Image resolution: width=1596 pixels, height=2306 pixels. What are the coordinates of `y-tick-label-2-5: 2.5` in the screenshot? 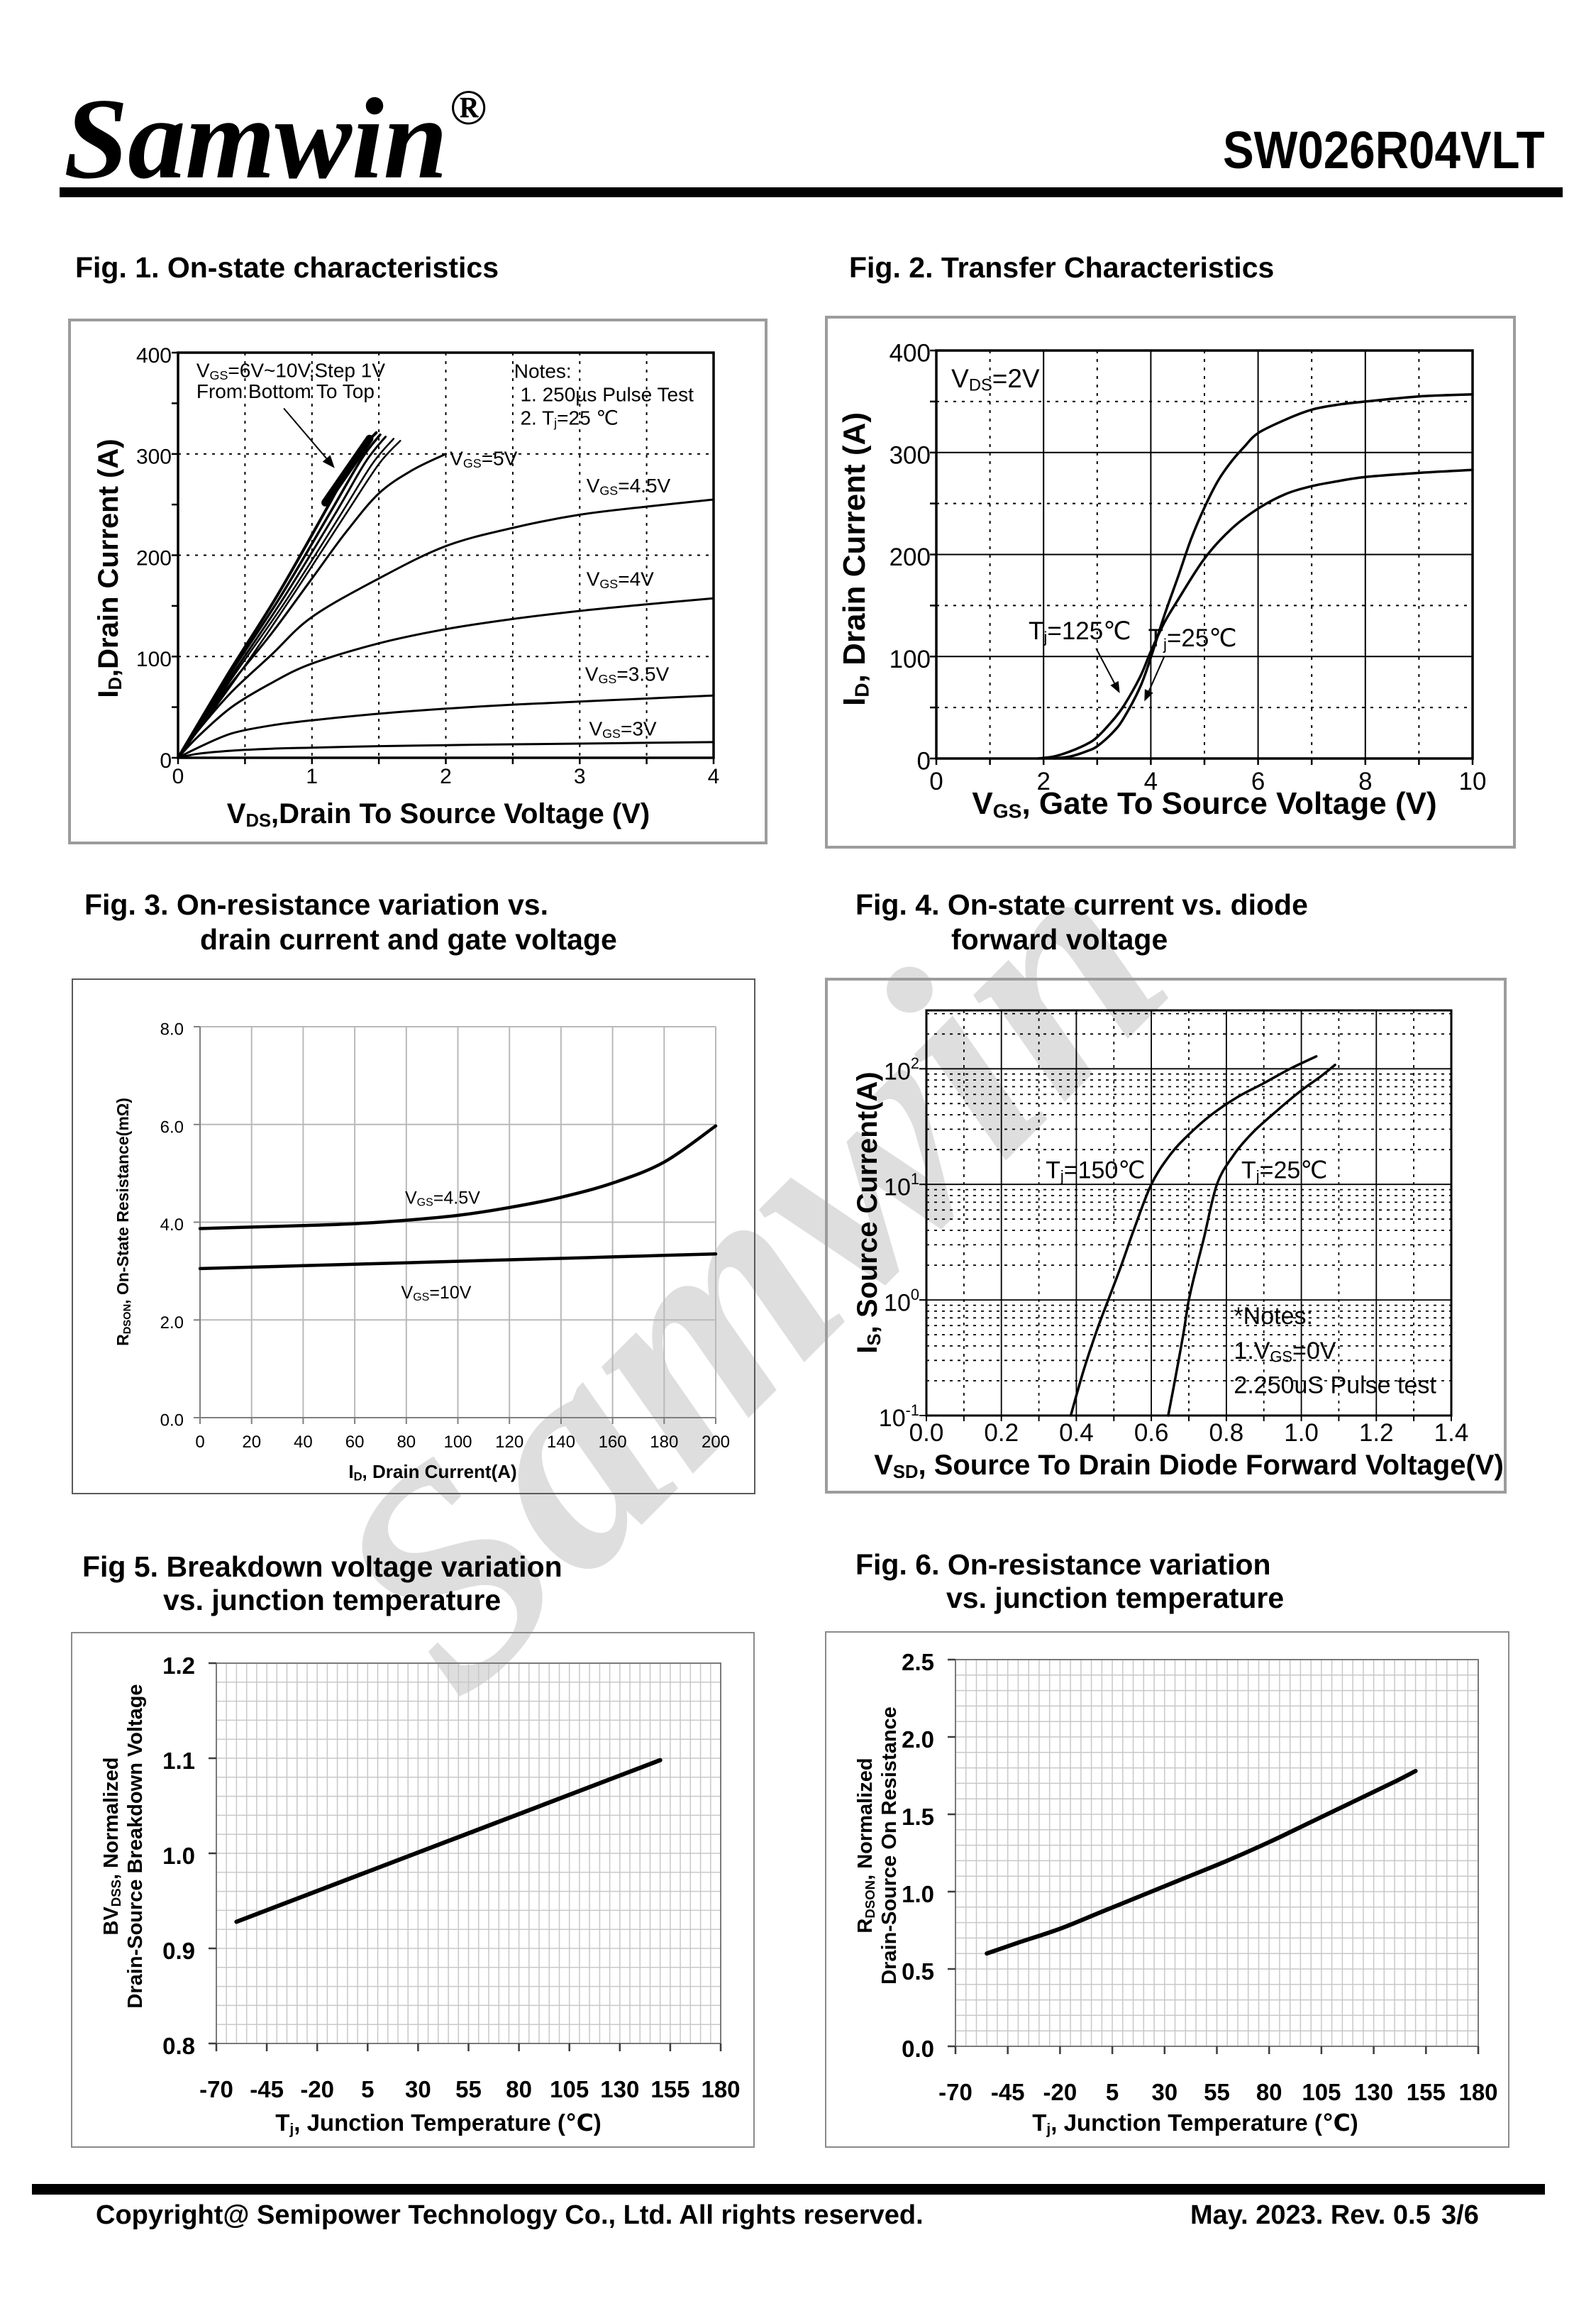 It's located at (918, 1662).